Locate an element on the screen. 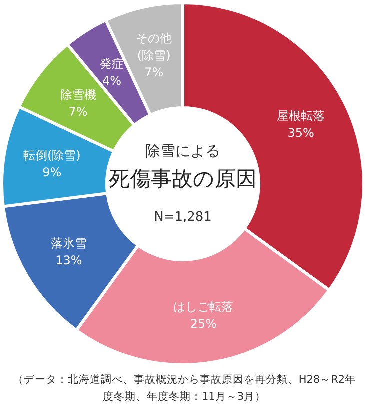  data-label: 13% is located at coordinates (69, 260).